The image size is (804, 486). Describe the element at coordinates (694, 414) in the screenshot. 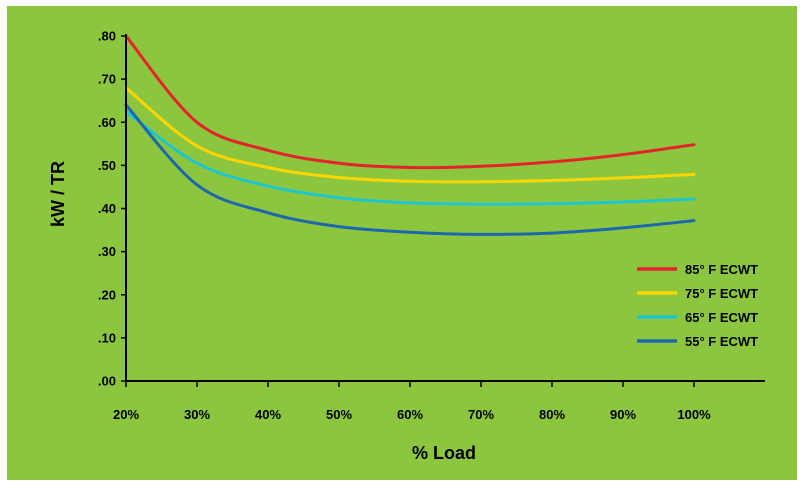

I see `x-tick-label: 100%` at that location.